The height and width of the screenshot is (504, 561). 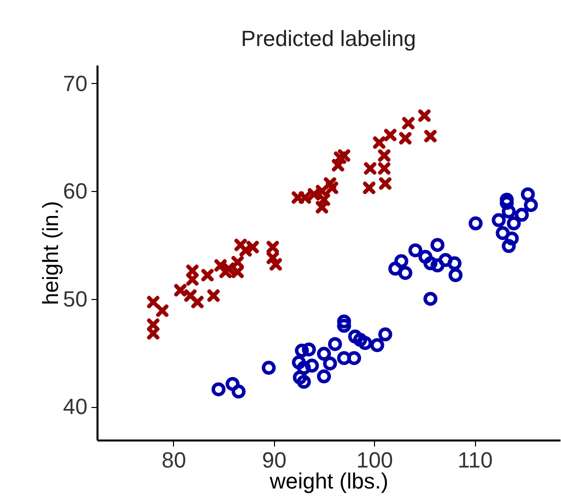 I want to click on x-tick-label: 80, so click(x=174, y=460).